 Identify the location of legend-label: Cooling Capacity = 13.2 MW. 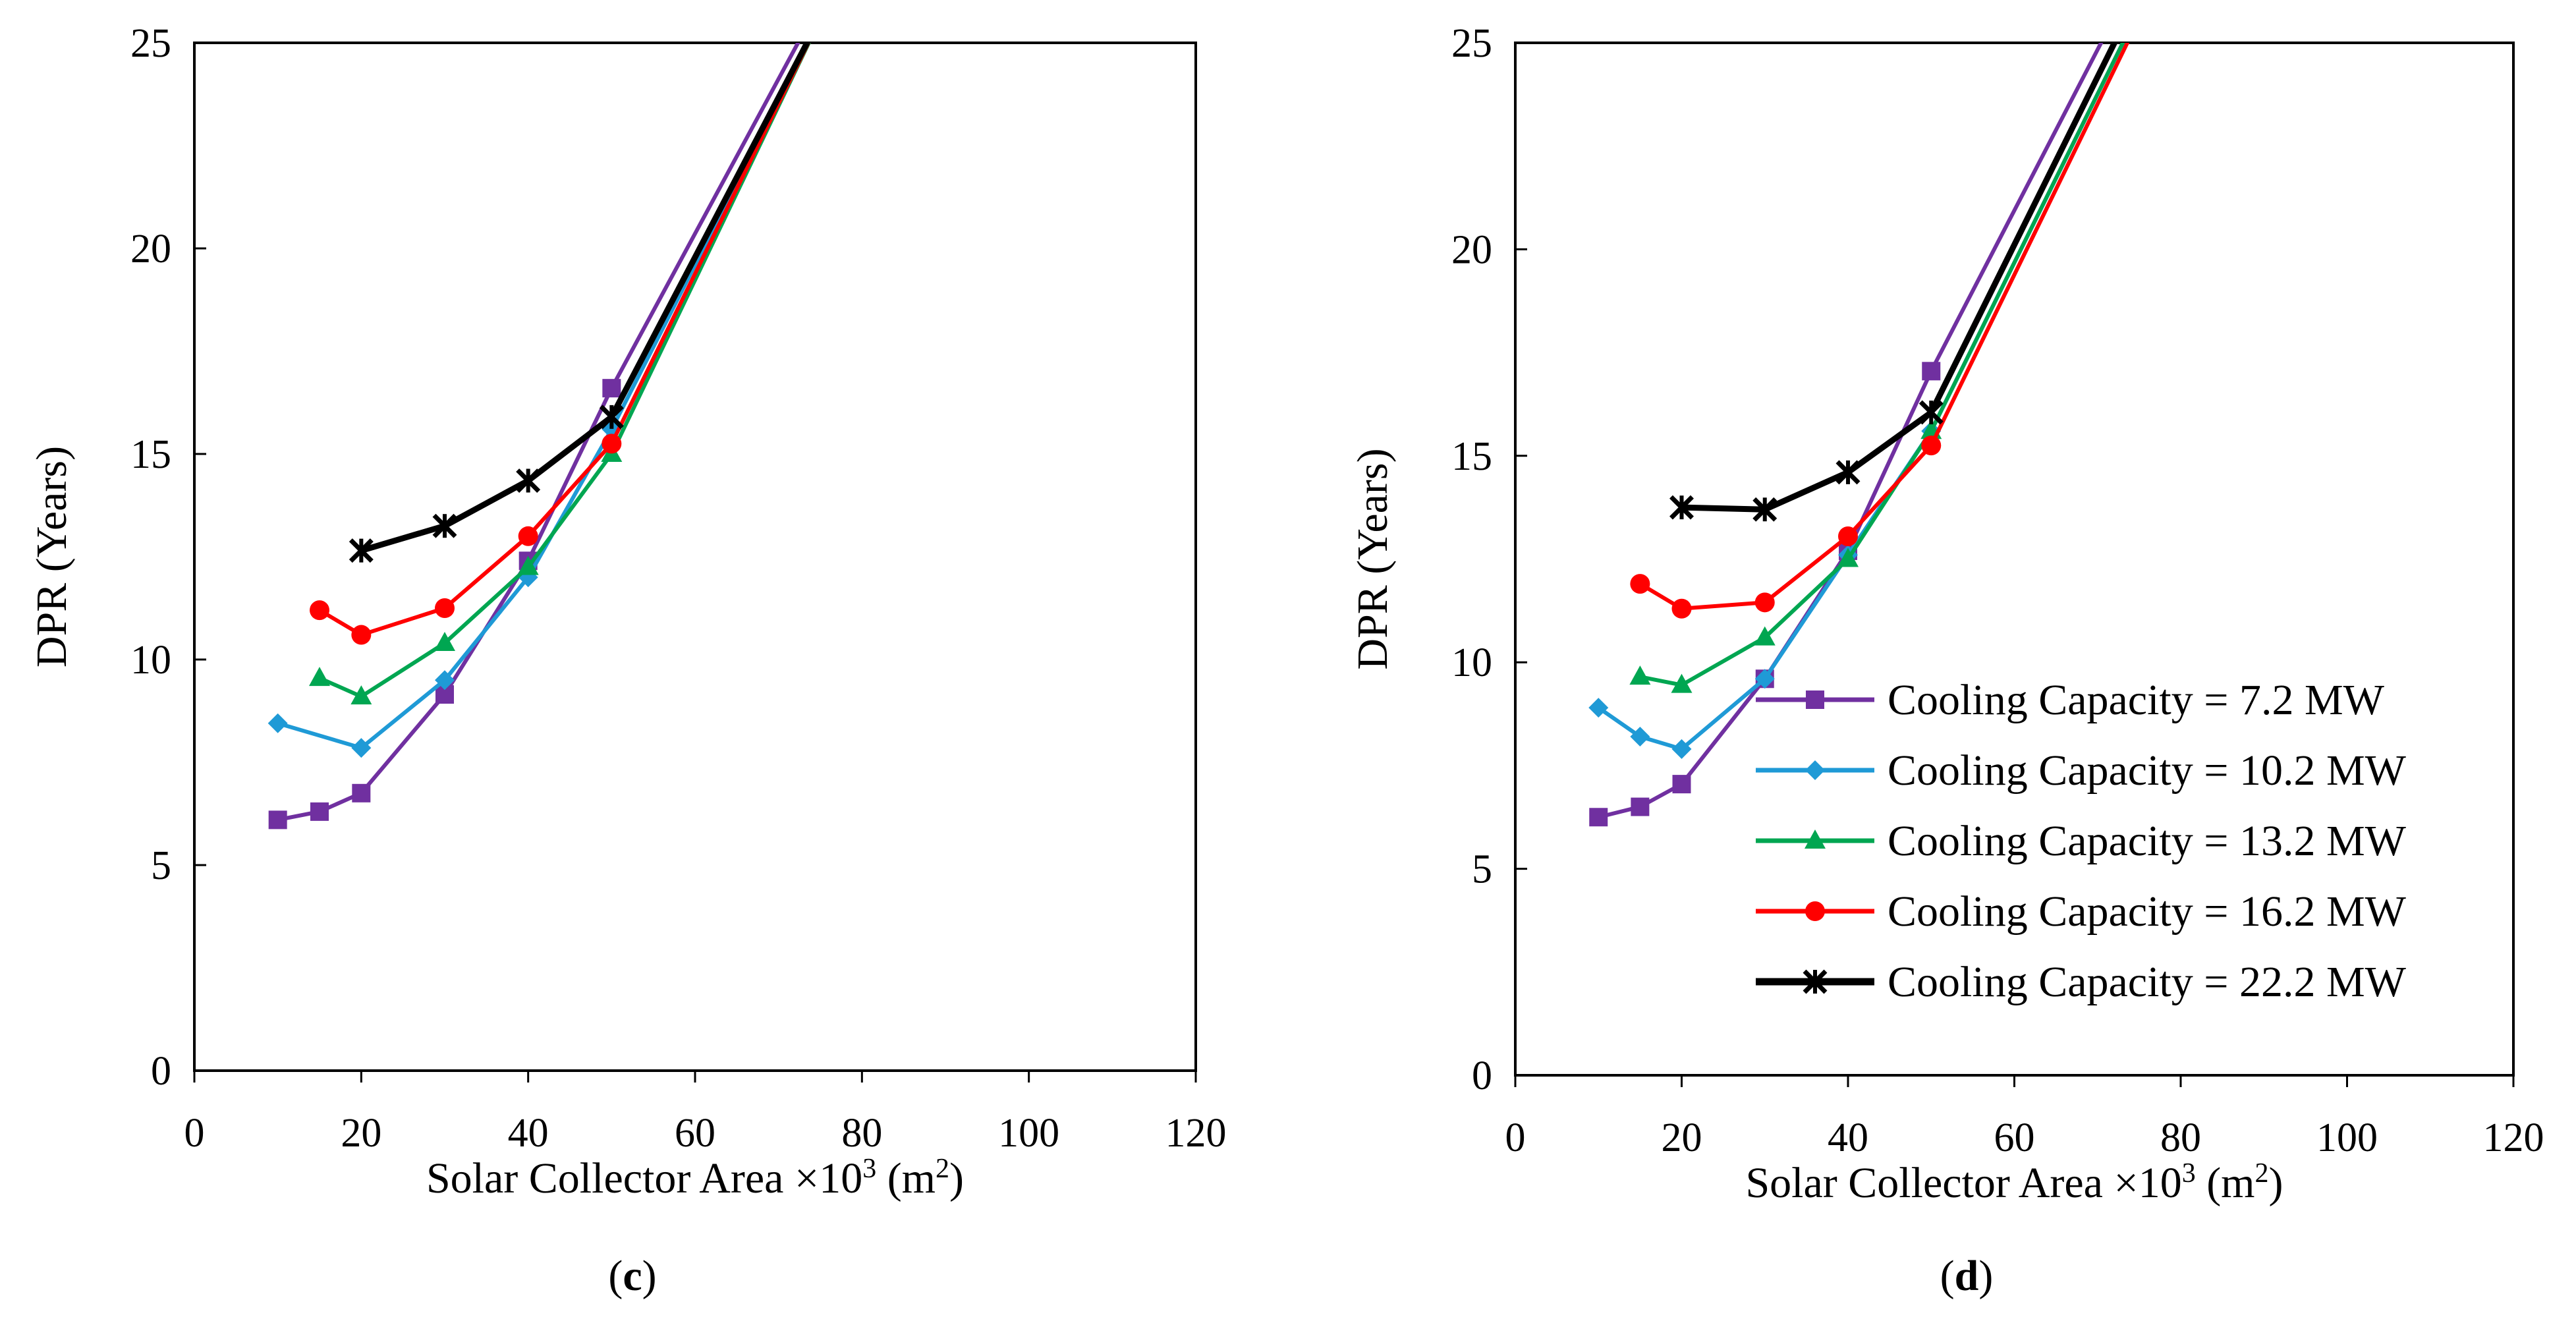
(2147, 841).